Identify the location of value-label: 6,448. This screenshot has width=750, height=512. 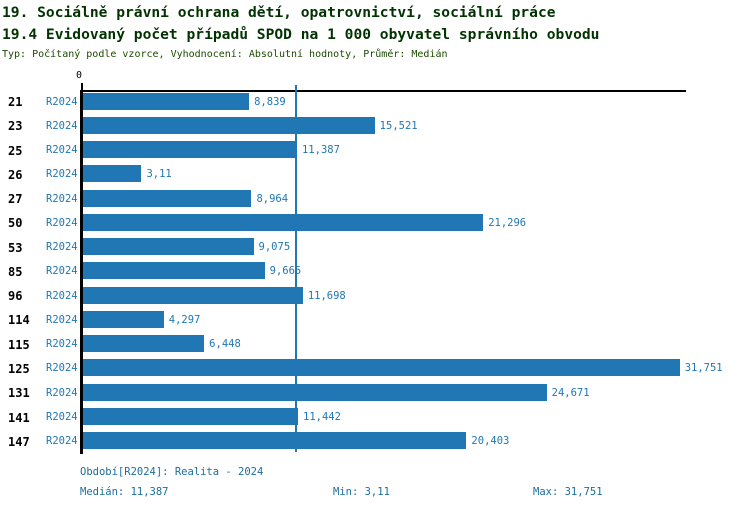
(225, 344).